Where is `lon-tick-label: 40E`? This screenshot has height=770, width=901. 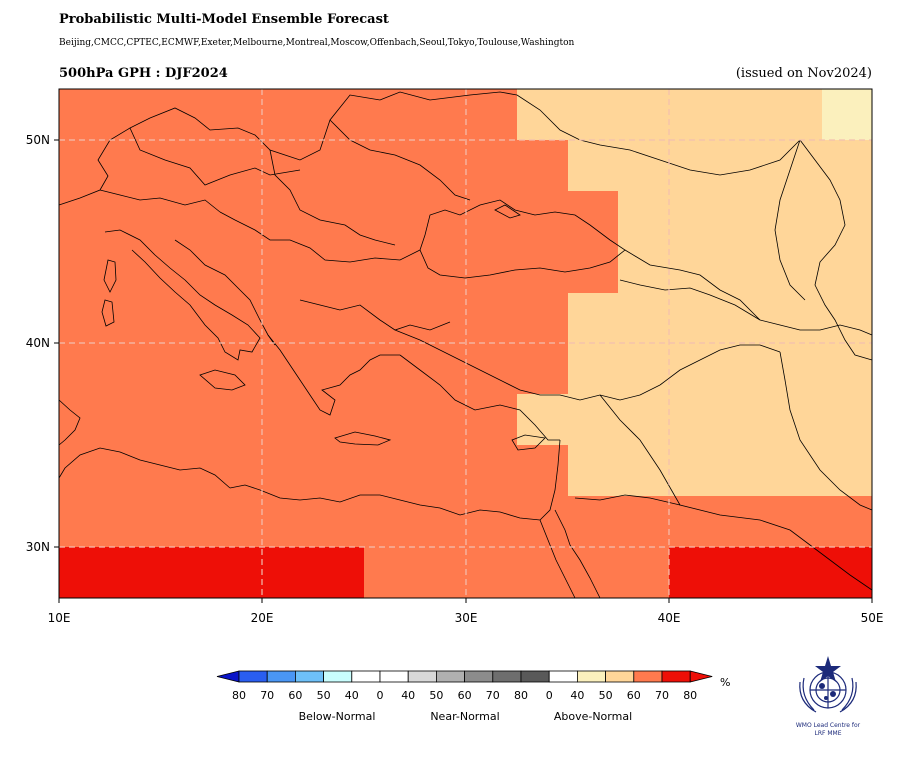
lon-tick-label: 40E is located at coordinates (669, 618).